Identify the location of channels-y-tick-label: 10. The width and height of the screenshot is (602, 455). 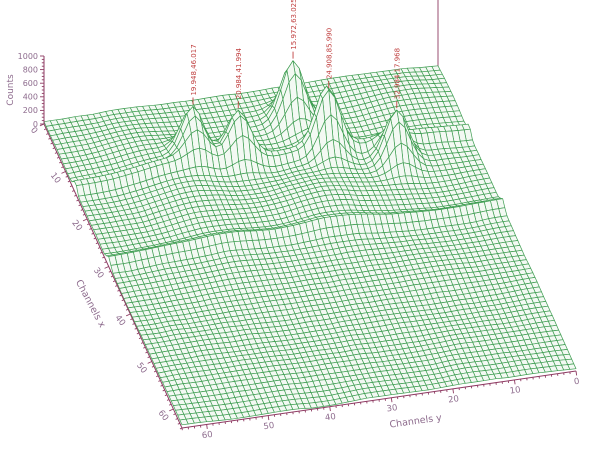
(515, 390).